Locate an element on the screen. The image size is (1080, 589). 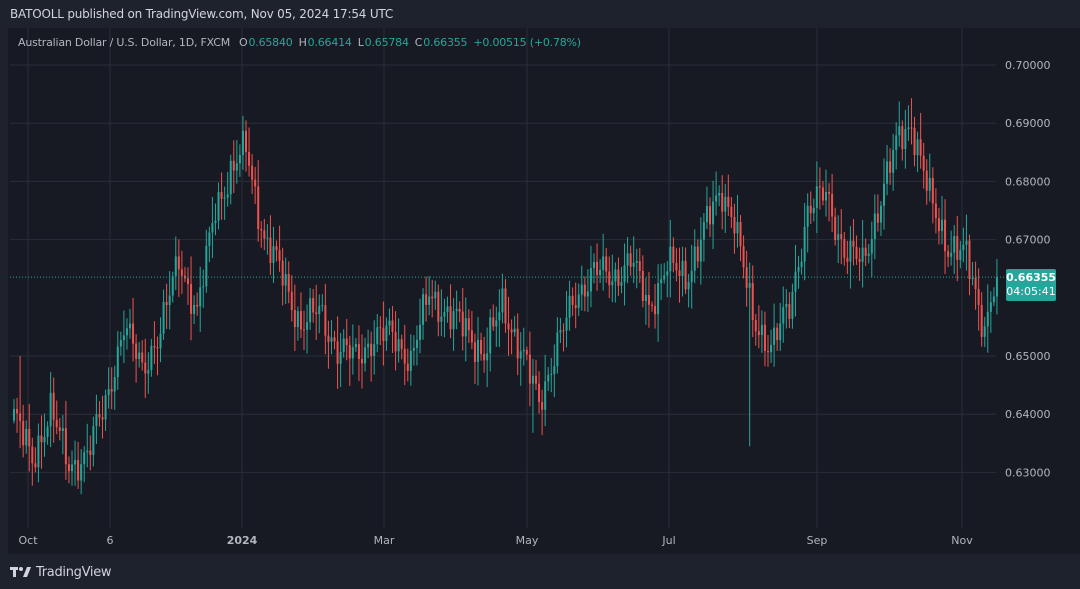
tradingview-logo: TradingView is located at coordinates (61, 572).